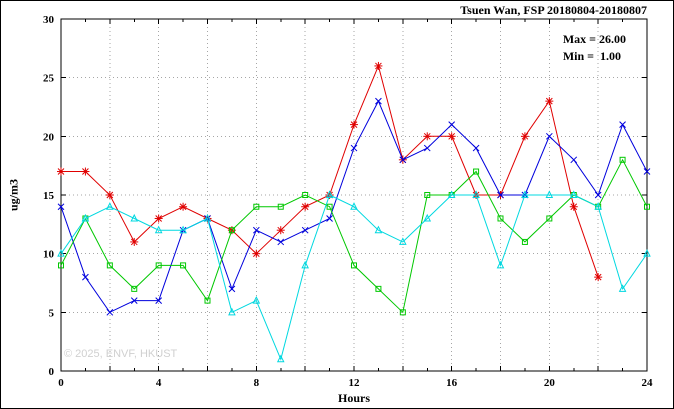  What do you see at coordinates (594, 39) in the screenshot?
I see `max-value-label: Max = 26.00` at bounding box center [594, 39].